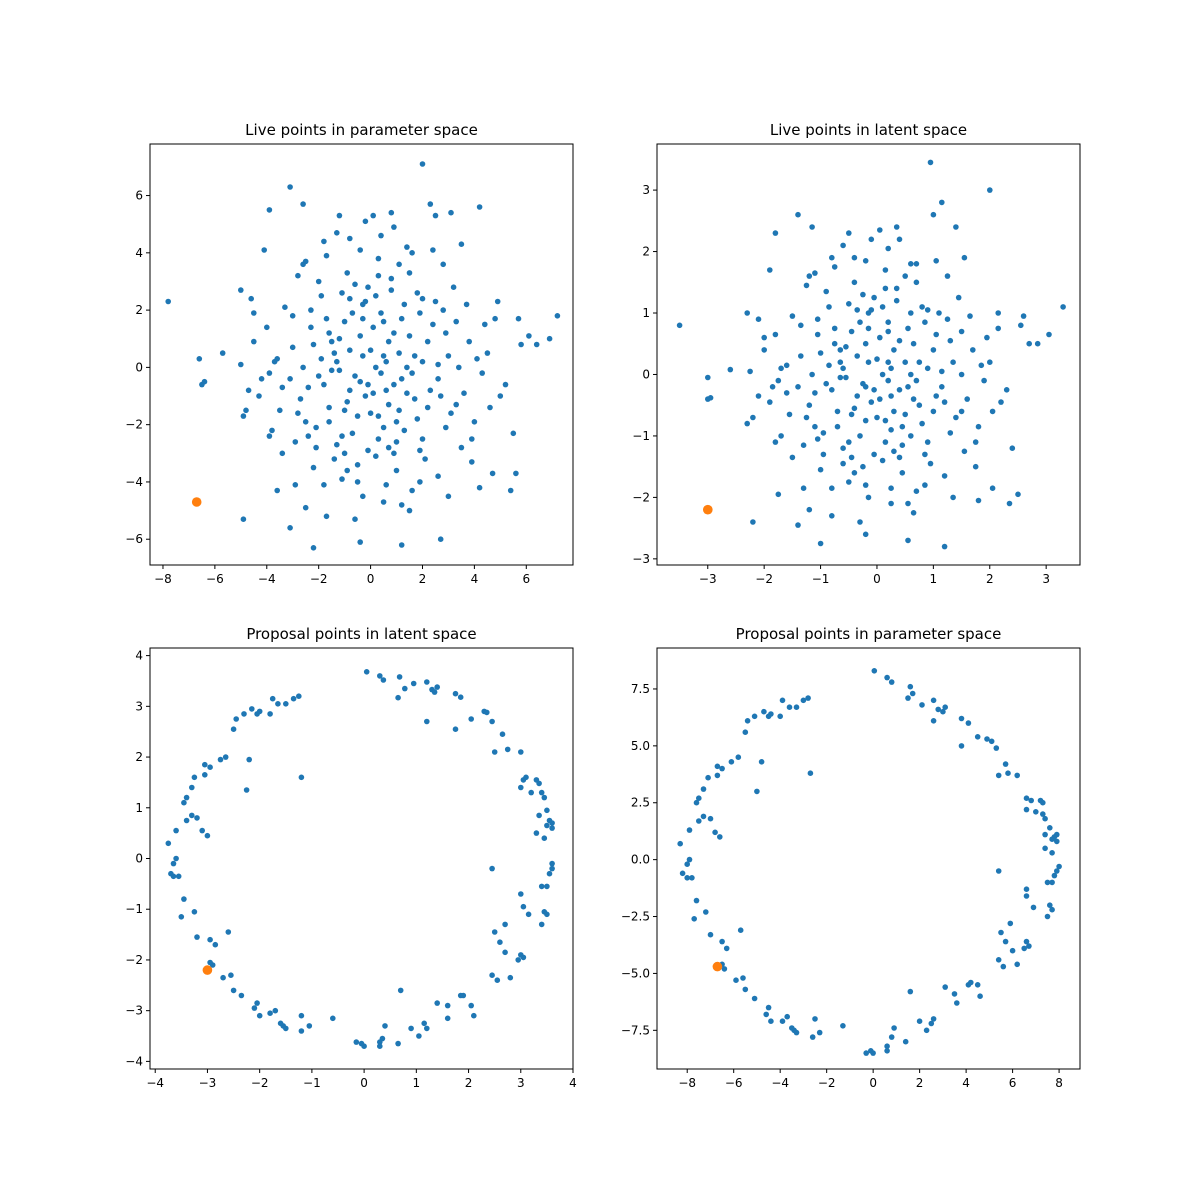 This screenshot has height=1200, width=1200. I want to click on y-tick-label: 4, so click(139, 253).